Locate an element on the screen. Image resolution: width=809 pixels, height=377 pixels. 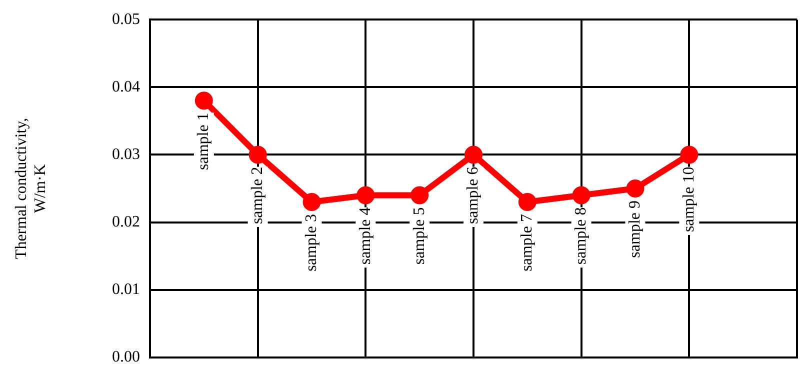
y-tick-label: 0.01 is located at coordinates (126, 289).